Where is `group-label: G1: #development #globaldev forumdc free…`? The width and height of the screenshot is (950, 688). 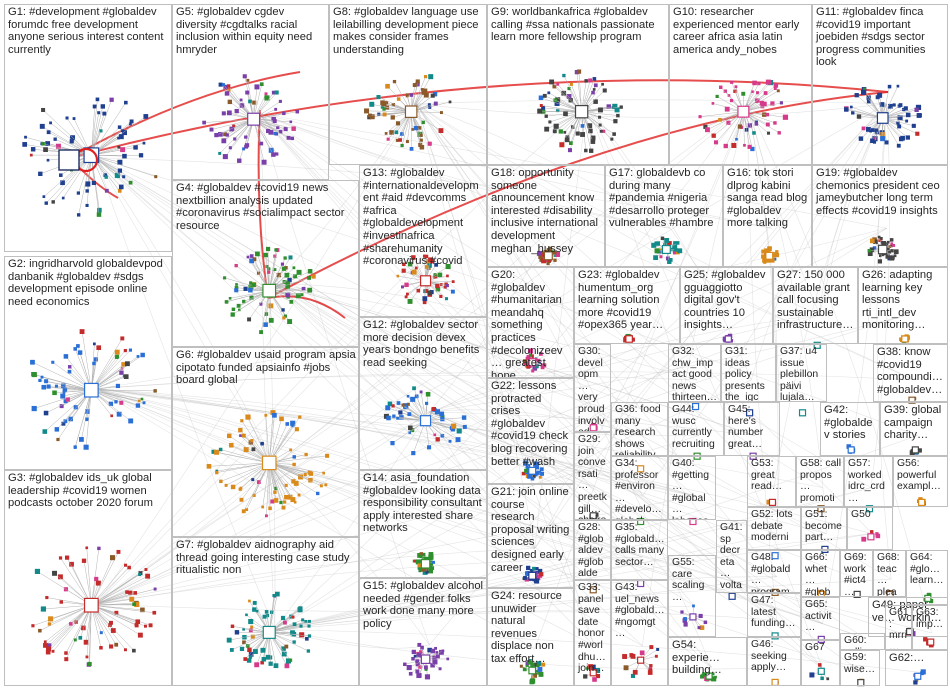
group-label: G1: #development #globaldev forumdc free… is located at coordinates (86, 31).